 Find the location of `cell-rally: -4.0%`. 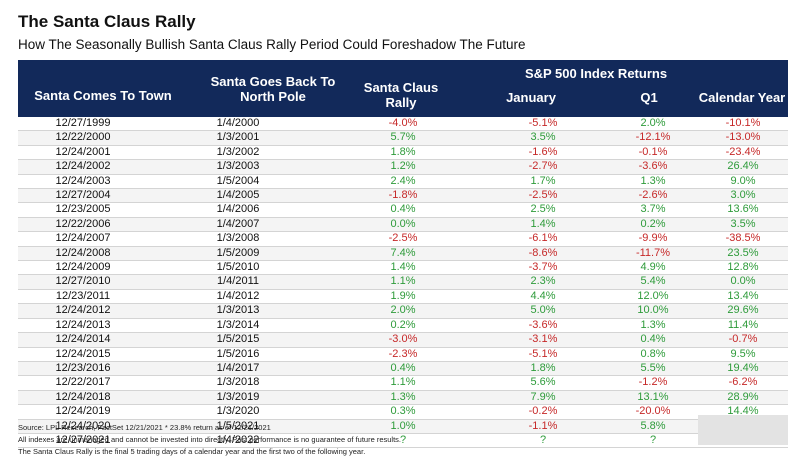

cell-rally: -4.0% is located at coordinates (403, 124).